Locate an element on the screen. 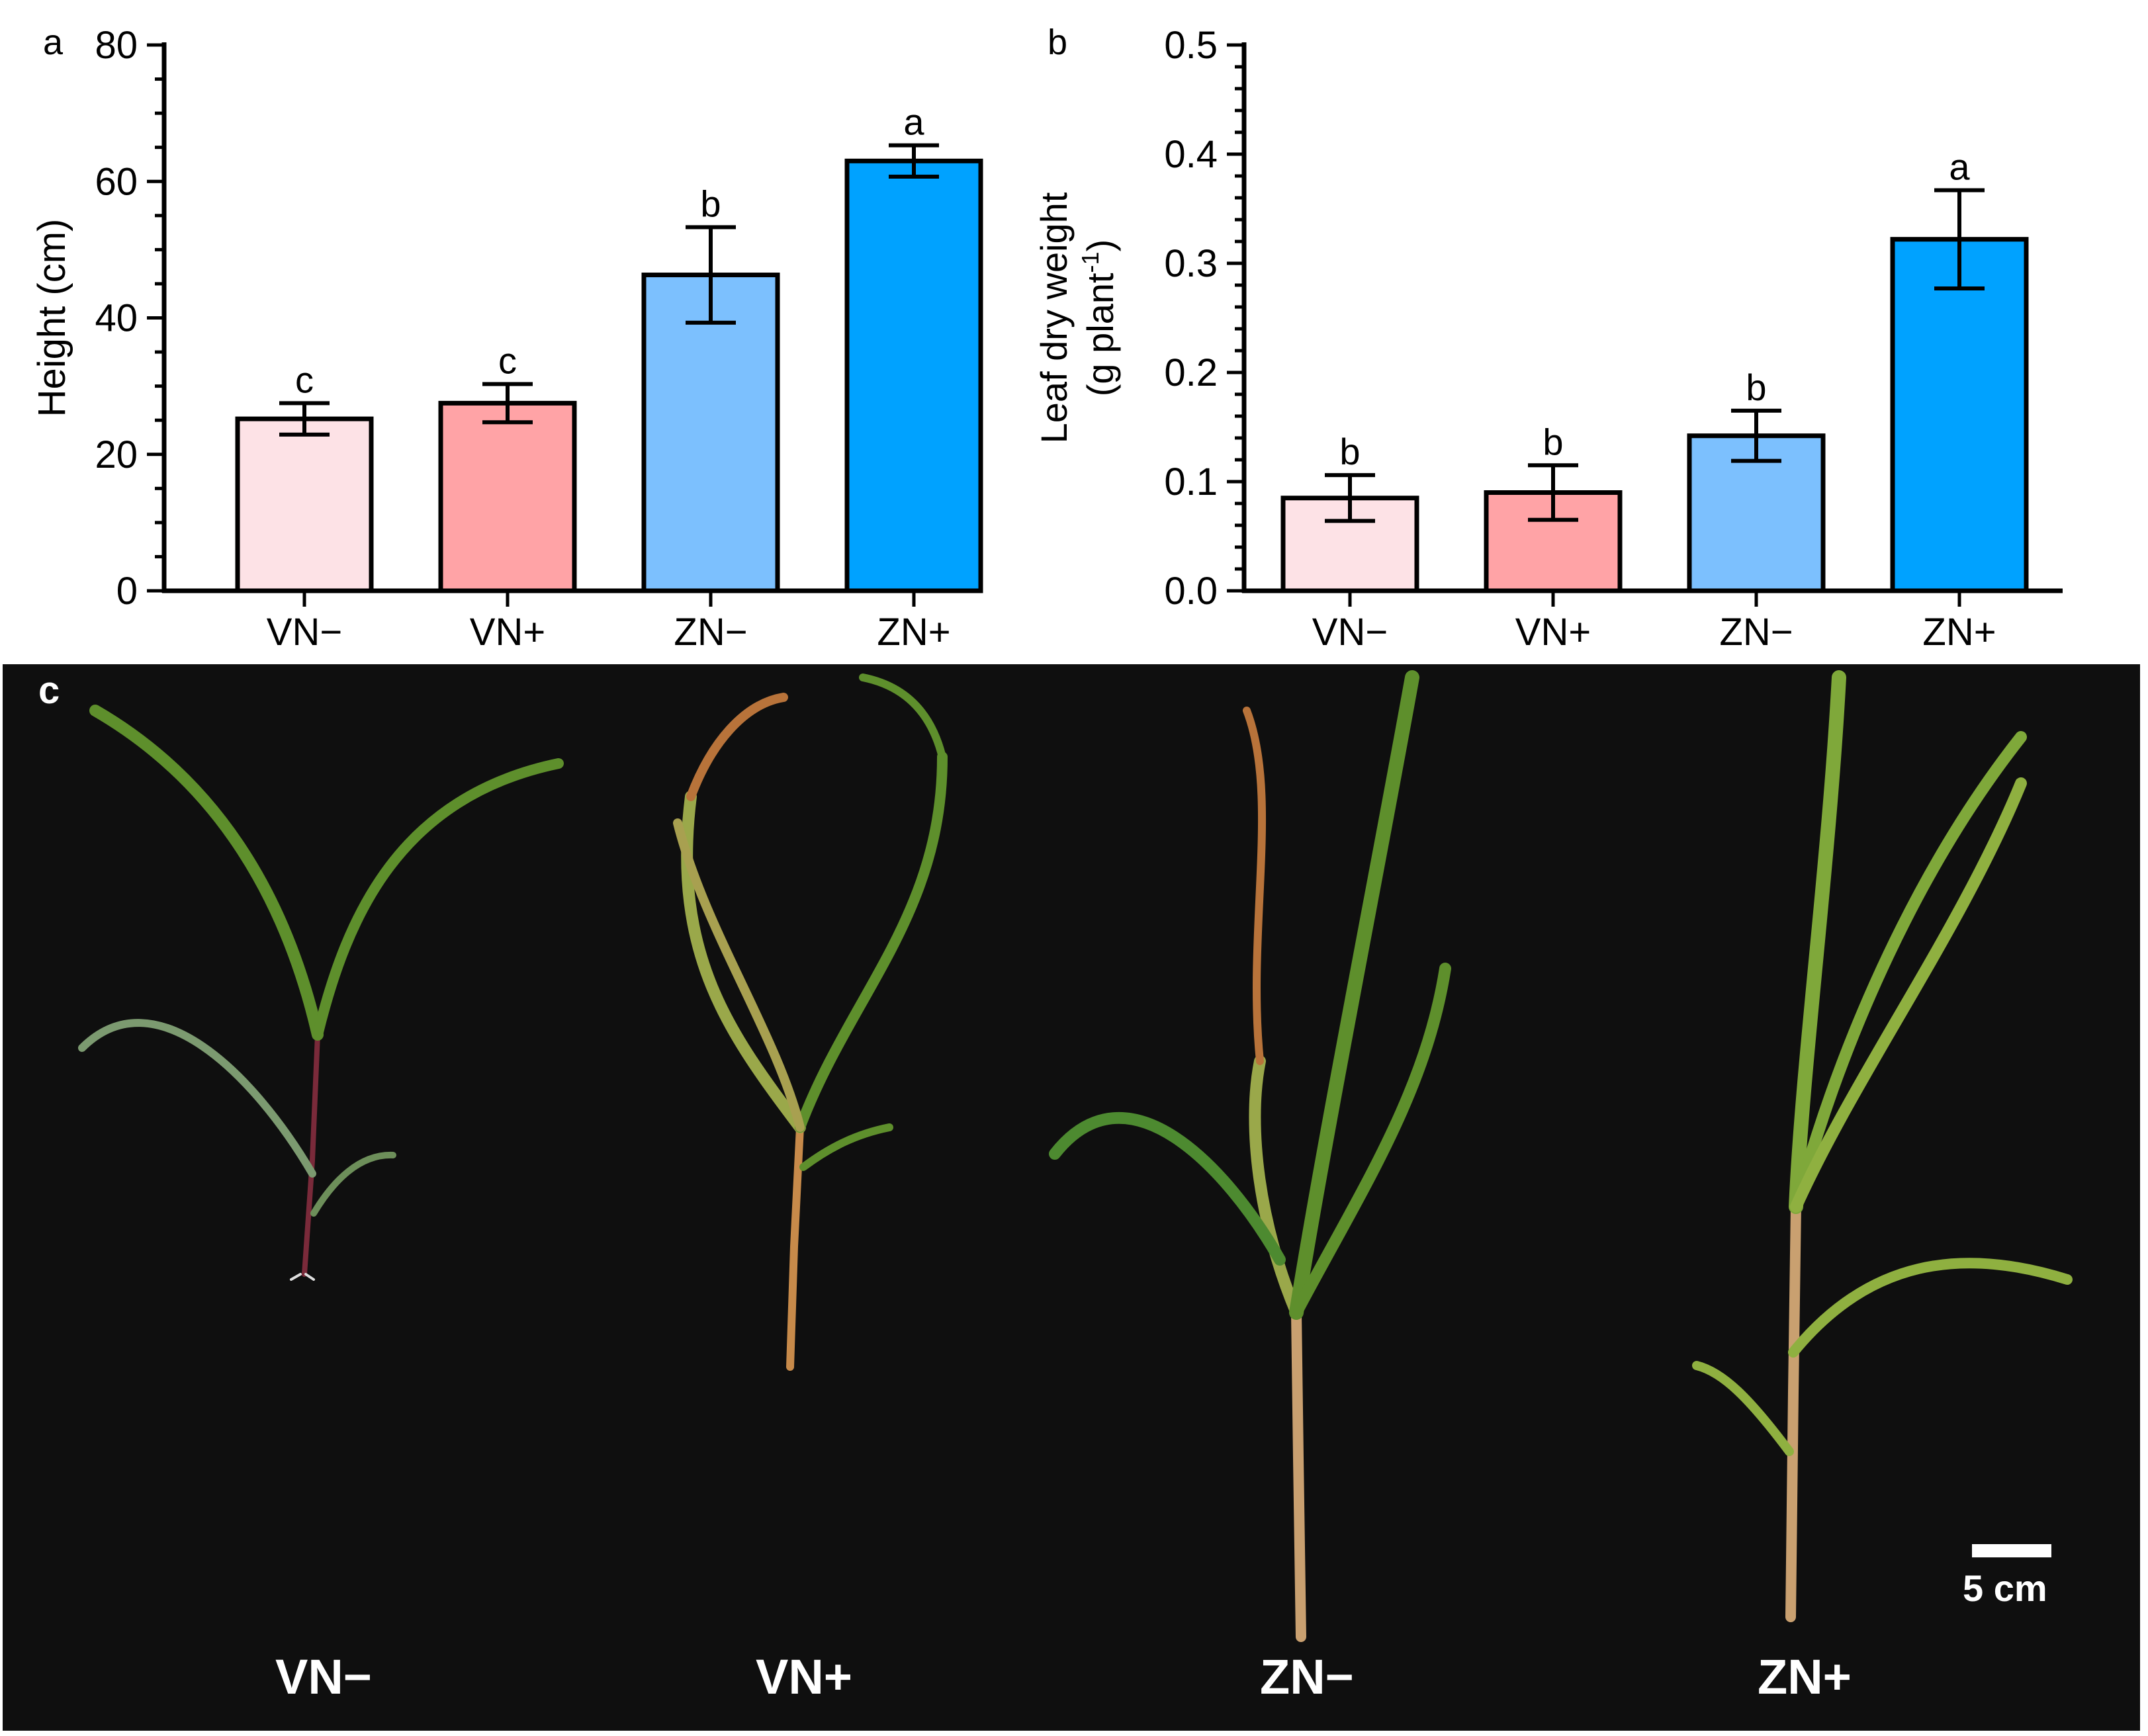  y-axis-label-line1: Leaf dry weight is located at coordinates (1054, 317).